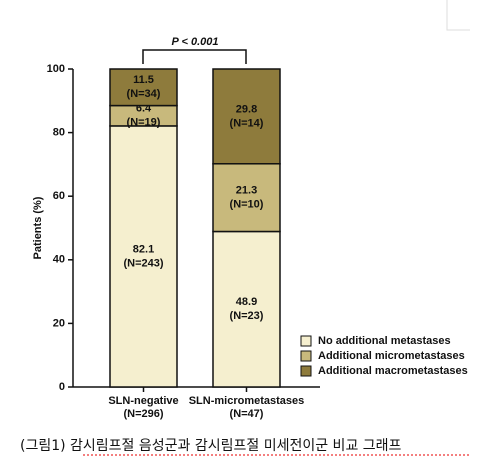 This screenshot has width=489, height=469. Describe the element at coordinates (59, 133) in the screenshot. I see `y-tick-label: 80` at that location.